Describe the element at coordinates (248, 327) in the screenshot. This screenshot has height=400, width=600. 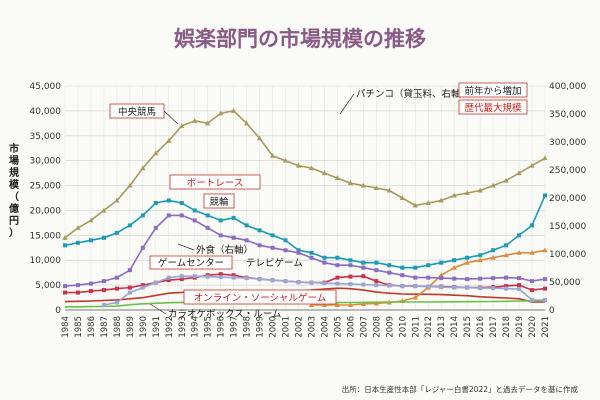
I see `x-tick-label: 1998` at that location.